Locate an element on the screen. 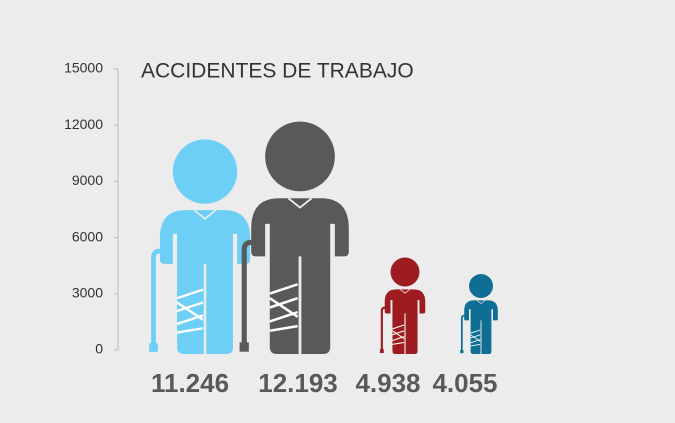 Image resolution: width=675 pixels, height=423 pixels. y-tick-label: 12000 is located at coordinates (83, 124).